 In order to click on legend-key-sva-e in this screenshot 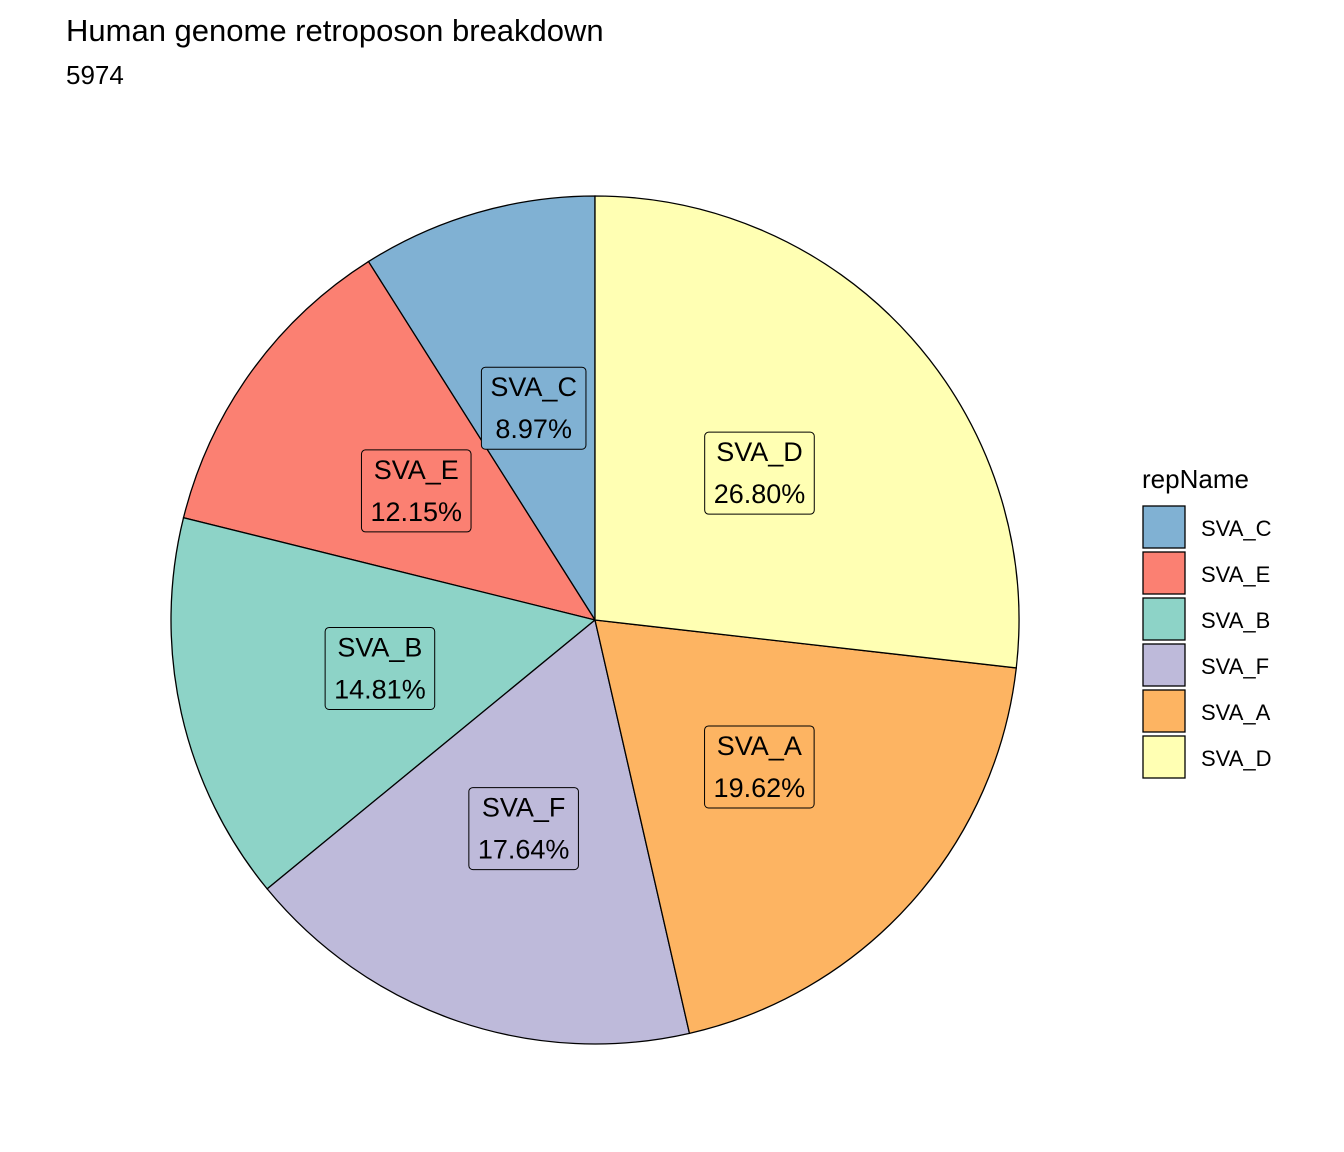, I will do `click(1164, 573)`.